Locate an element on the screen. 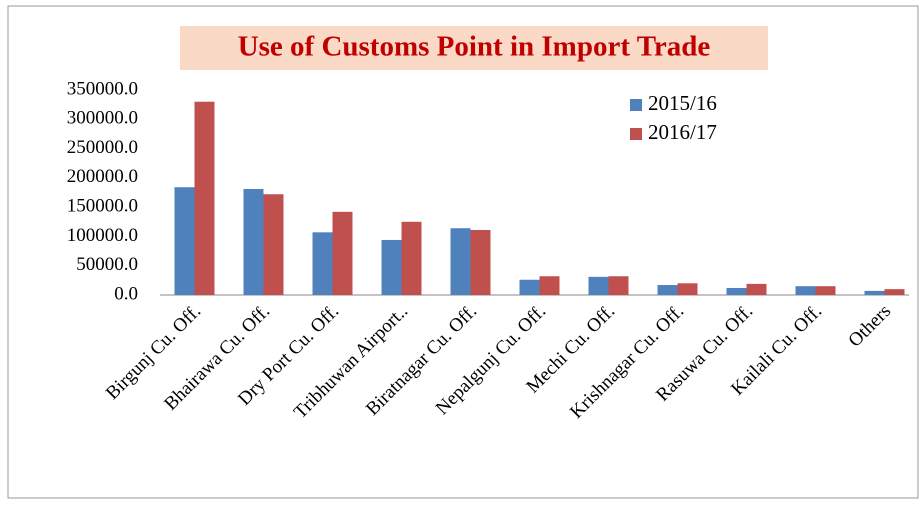  chart-title: Use of Customs Point in Import Trade is located at coordinates (474, 47).